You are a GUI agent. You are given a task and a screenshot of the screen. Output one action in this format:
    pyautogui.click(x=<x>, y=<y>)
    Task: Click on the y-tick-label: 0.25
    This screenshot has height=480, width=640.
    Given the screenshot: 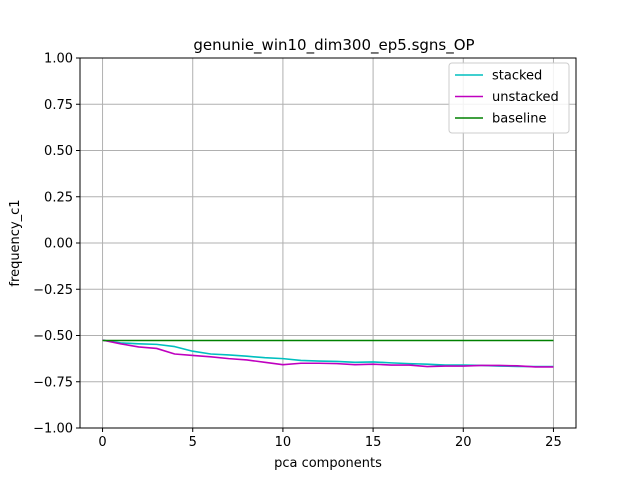 What is the action you would take?
    pyautogui.click(x=58, y=197)
    